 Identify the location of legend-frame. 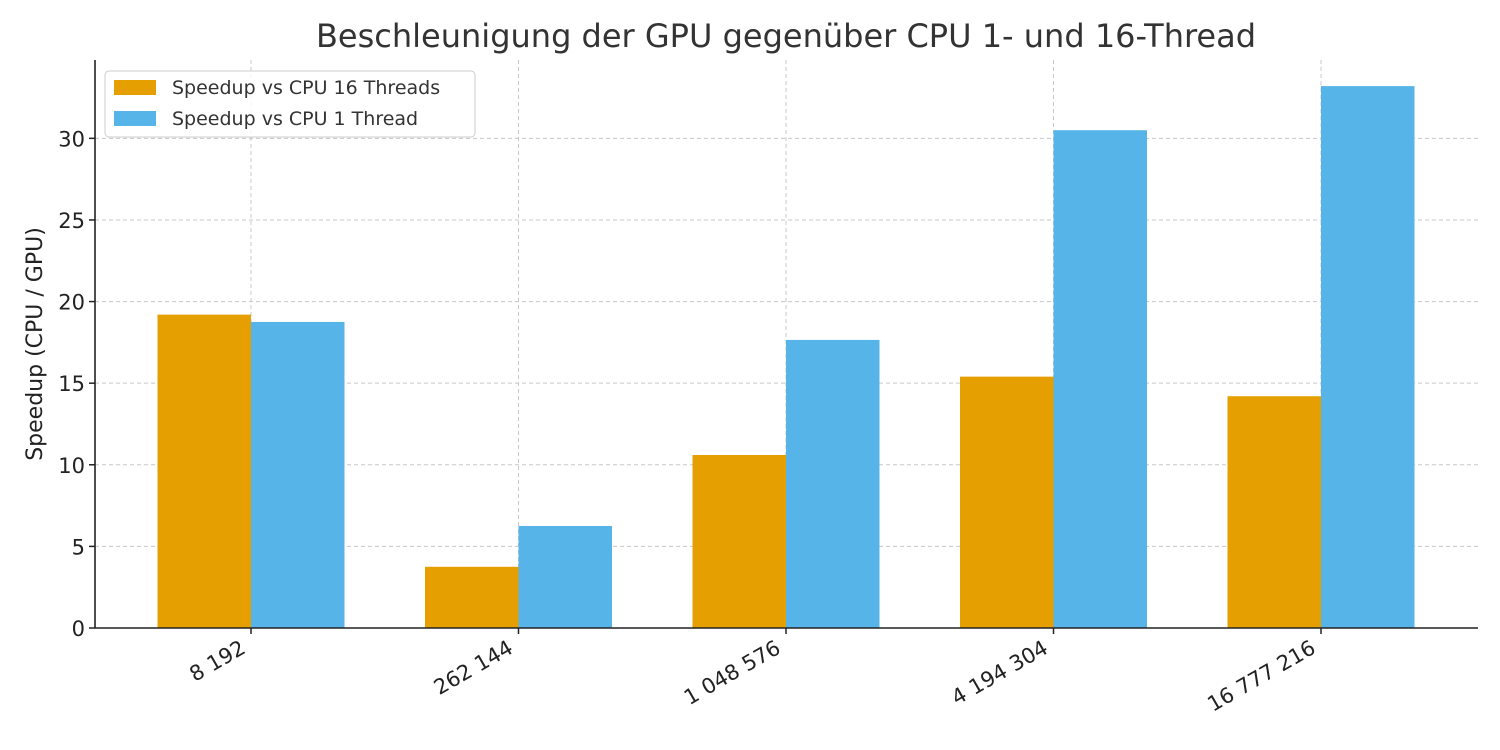
(290, 104).